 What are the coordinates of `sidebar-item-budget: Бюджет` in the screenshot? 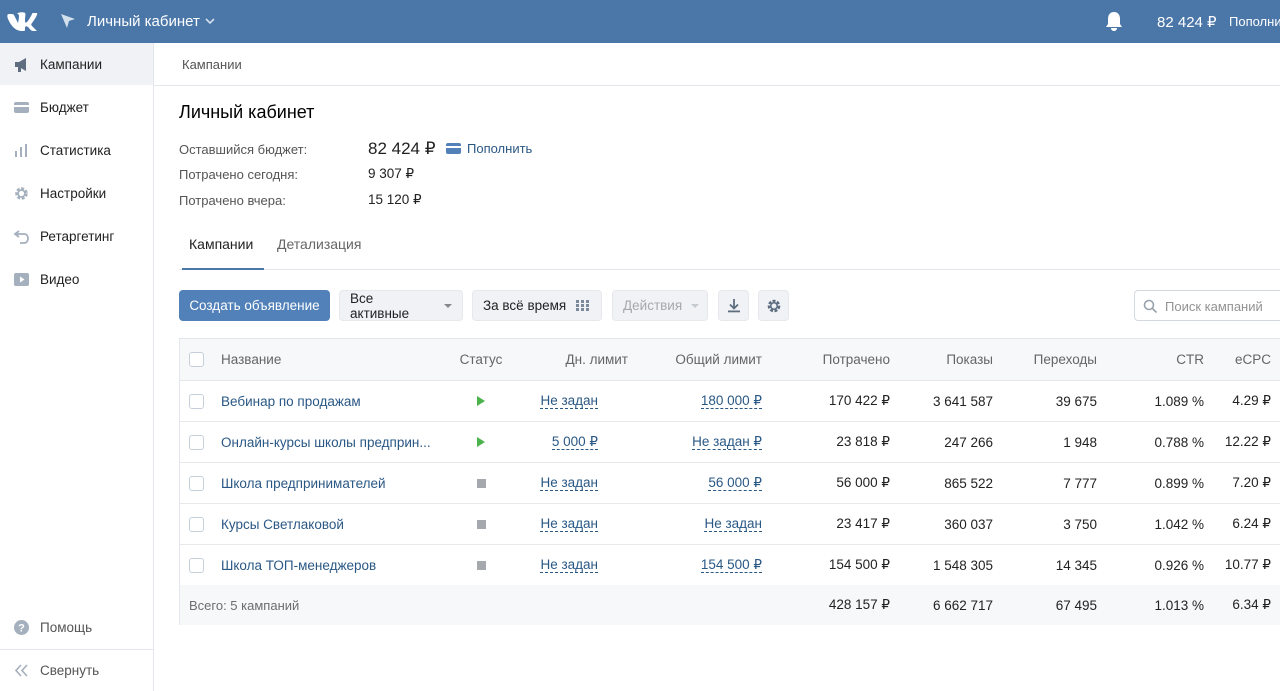 It's located at (76, 107).